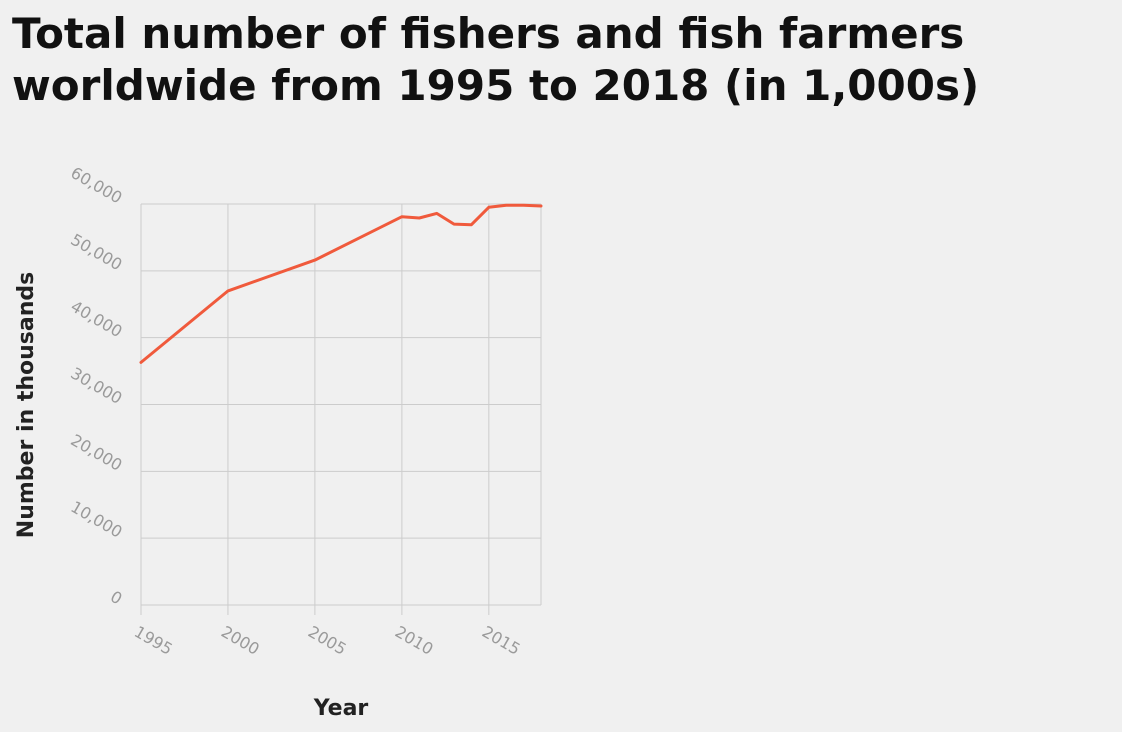  What do you see at coordinates (341, 708) in the screenshot?
I see `x-axis-label: Year` at bounding box center [341, 708].